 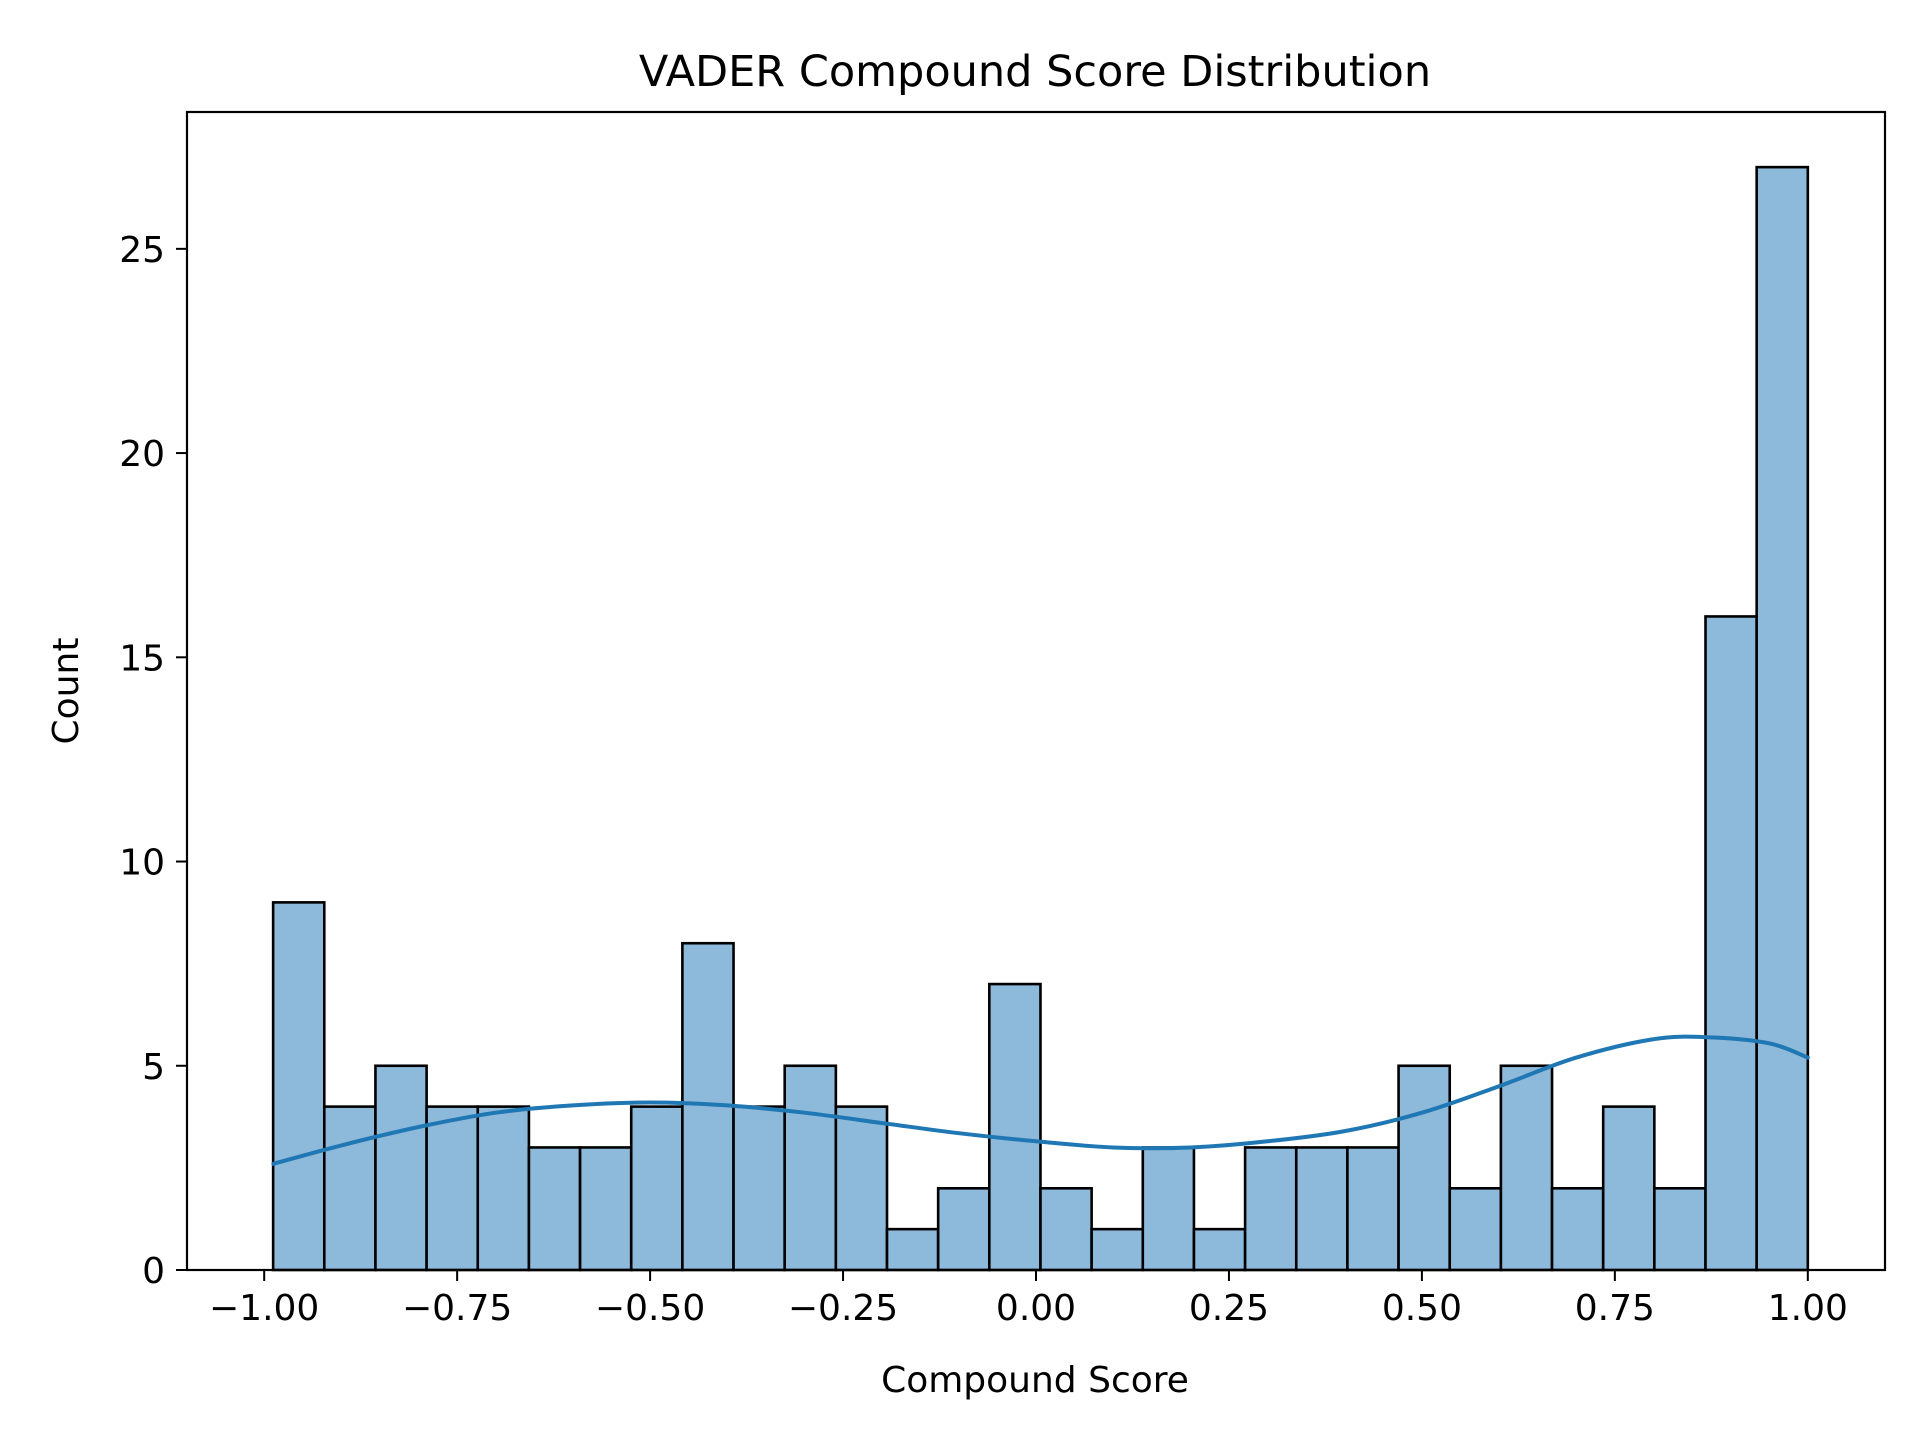 What do you see at coordinates (650, 1308) in the screenshot?
I see `x-tick-label: −0.50` at bounding box center [650, 1308].